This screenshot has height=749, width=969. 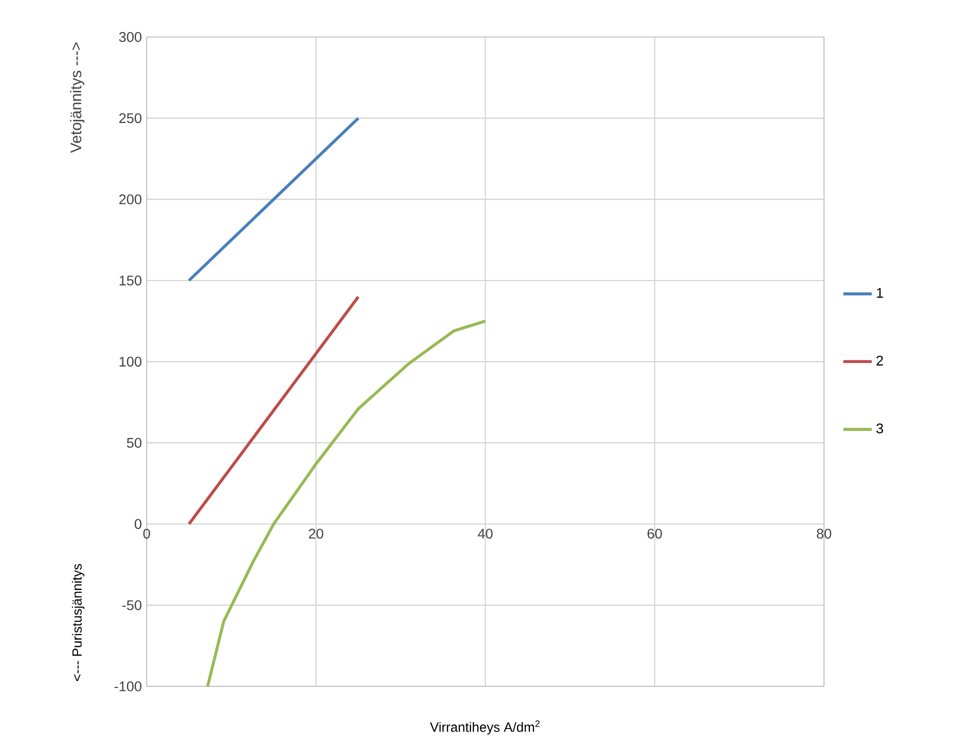 What do you see at coordinates (78, 622) in the screenshot?
I see `y-axis-title: <--- Puristusjännitys` at bounding box center [78, 622].